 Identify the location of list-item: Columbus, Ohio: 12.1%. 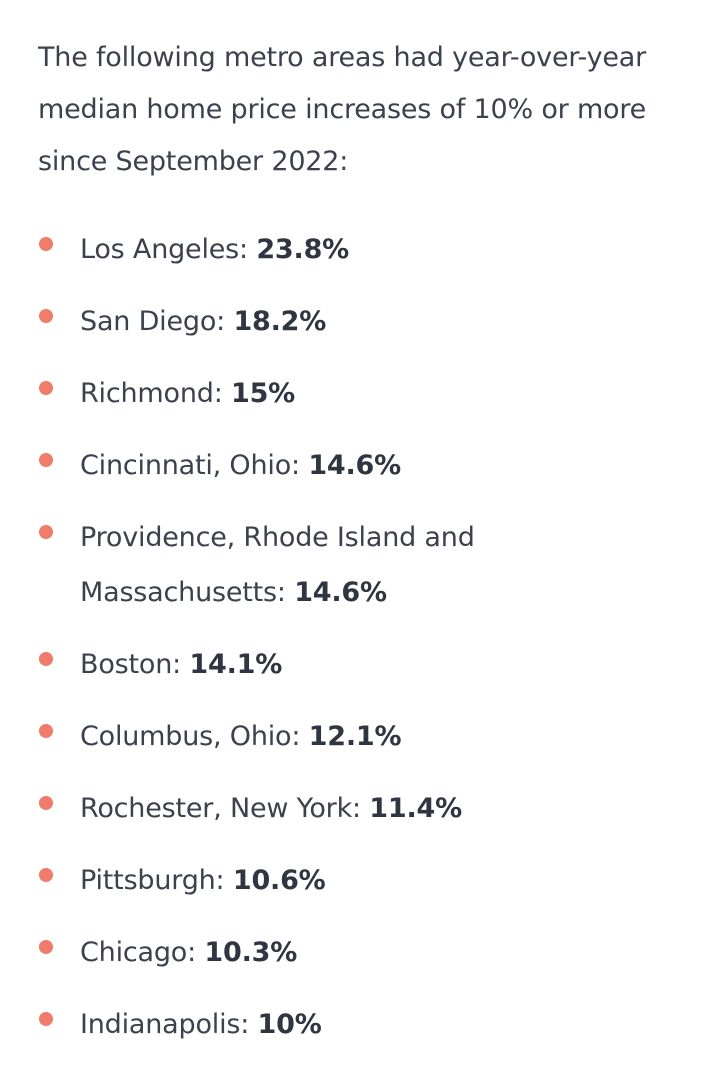
(320, 736).